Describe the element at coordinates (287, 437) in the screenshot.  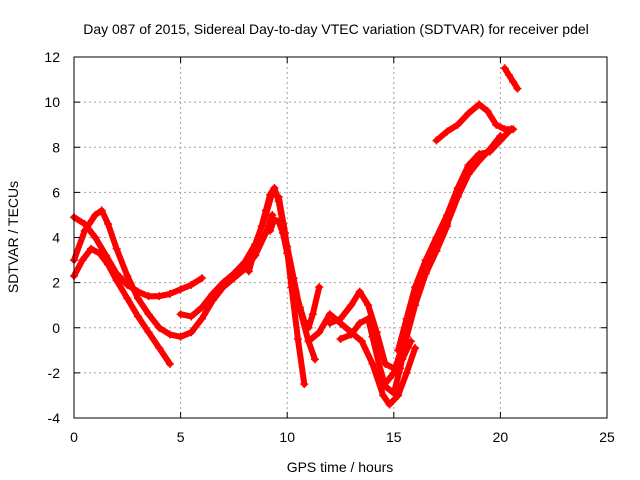
I see `x-tick-label: 10` at that location.